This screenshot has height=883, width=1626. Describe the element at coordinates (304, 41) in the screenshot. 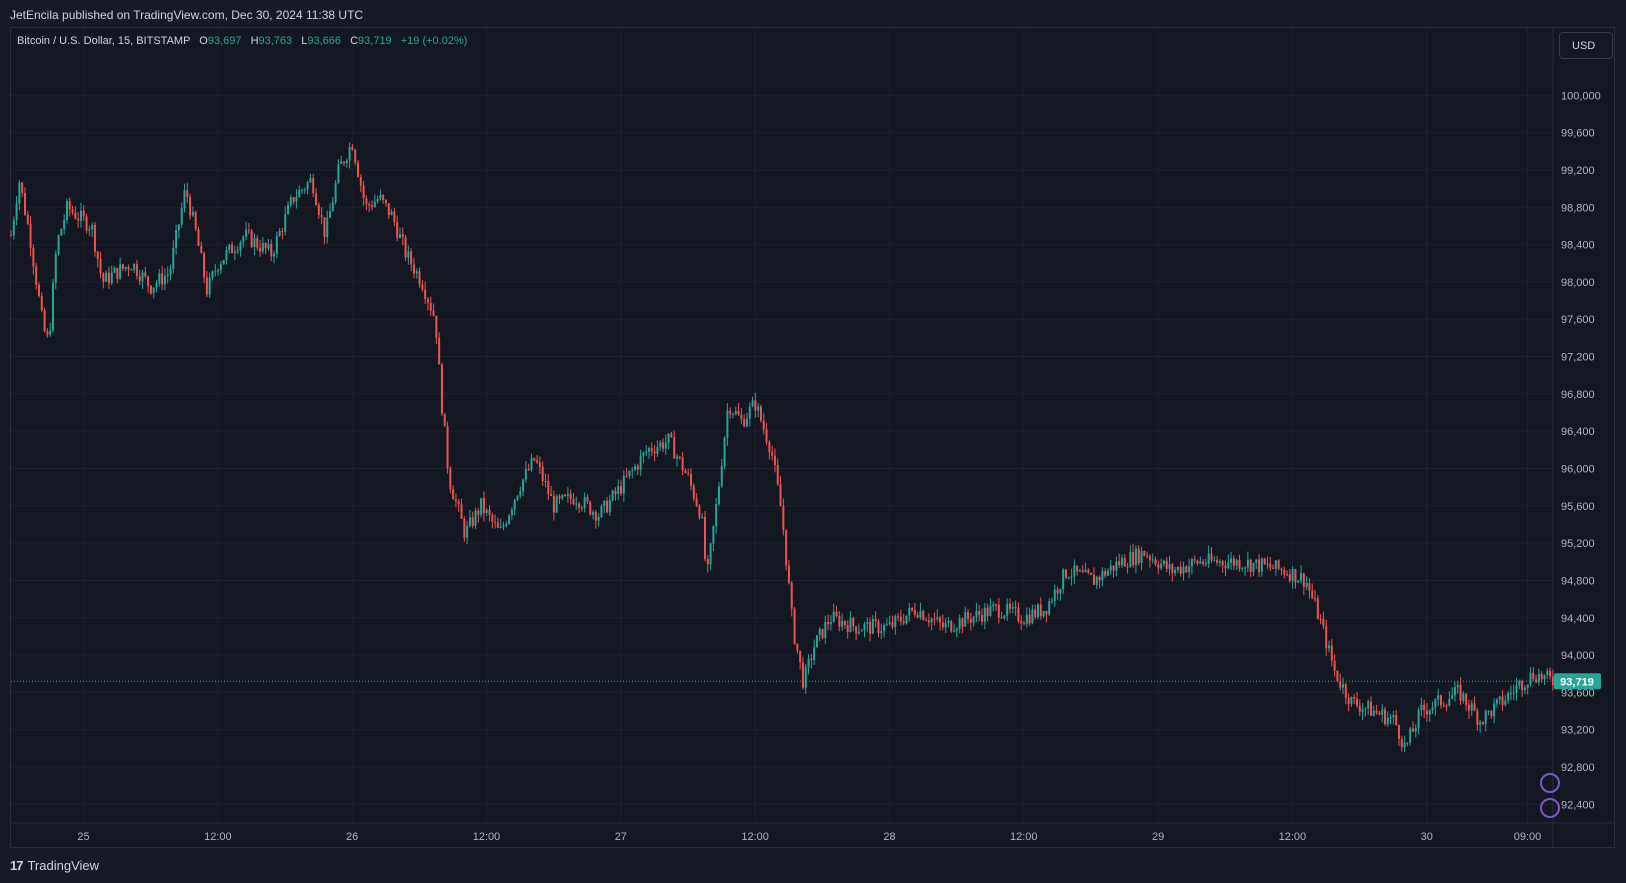

I see `low-label: L` at that location.